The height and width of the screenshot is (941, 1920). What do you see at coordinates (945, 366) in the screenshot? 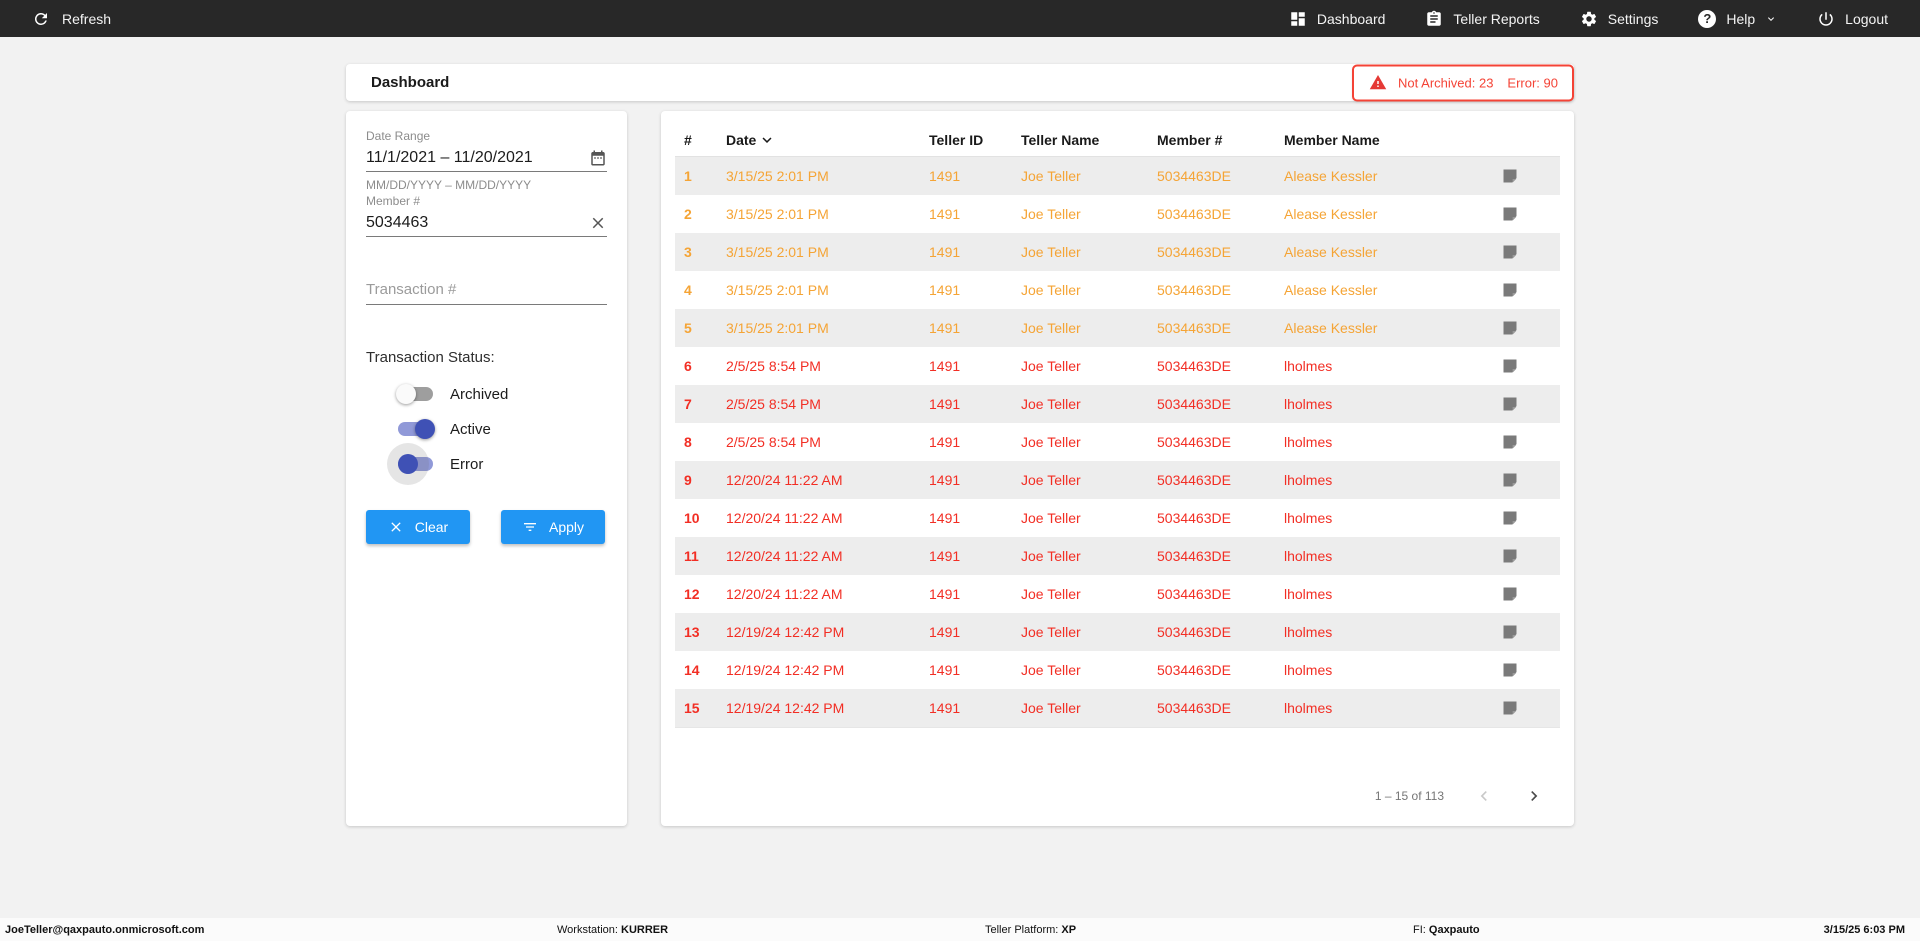
I see `row-teller-id: 1491` at bounding box center [945, 366].